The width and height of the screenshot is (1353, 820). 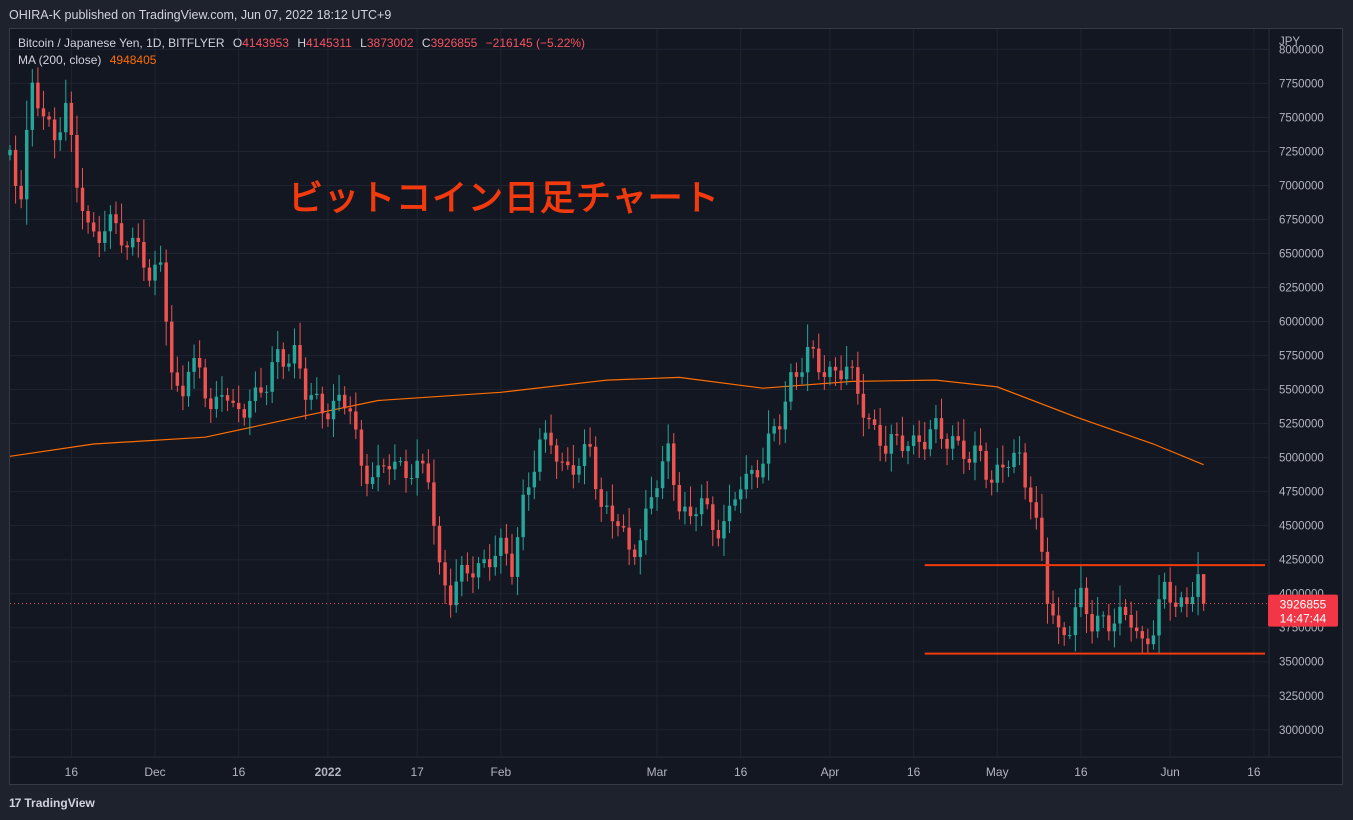 What do you see at coordinates (121, 43) in the screenshot?
I see `legend-symbol: Bitcoin / Japanese Yen, 1D, BITFLYER` at bounding box center [121, 43].